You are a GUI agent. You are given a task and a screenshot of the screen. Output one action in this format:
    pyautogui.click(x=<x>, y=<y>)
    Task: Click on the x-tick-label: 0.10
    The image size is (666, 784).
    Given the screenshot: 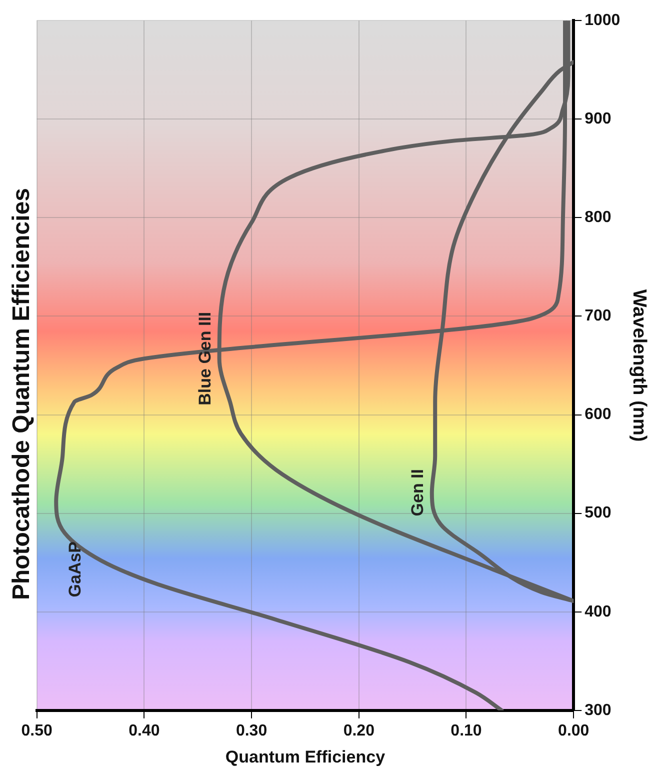 What is the action you would take?
    pyautogui.click(x=466, y=731)
    